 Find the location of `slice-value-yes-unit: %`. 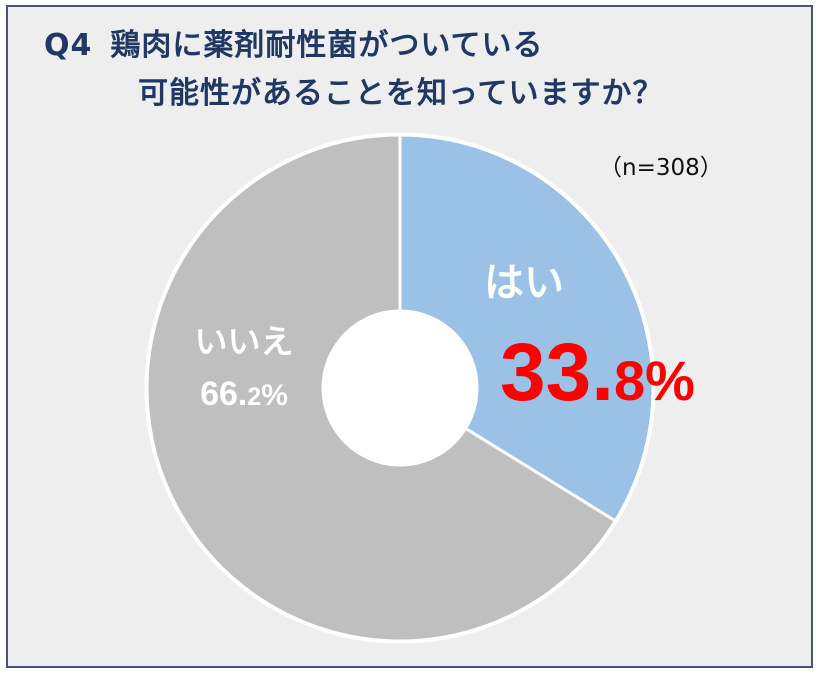

slice-value-yes-unit: % is located at coordinates (670, 380).